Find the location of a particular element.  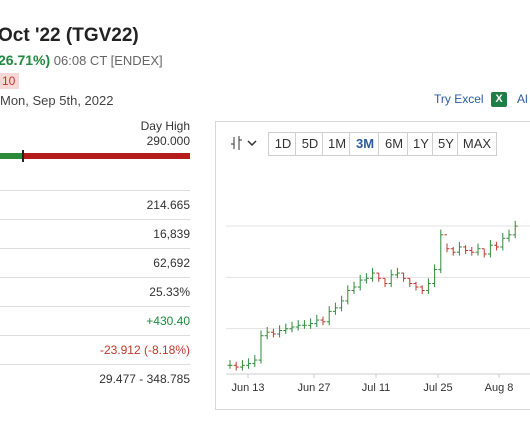

stat-row: +430.40 is located at coordinates (95, 320).